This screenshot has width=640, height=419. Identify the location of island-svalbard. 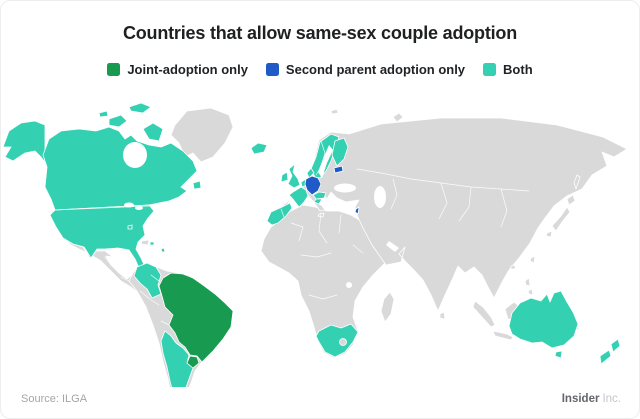
(334, 111).